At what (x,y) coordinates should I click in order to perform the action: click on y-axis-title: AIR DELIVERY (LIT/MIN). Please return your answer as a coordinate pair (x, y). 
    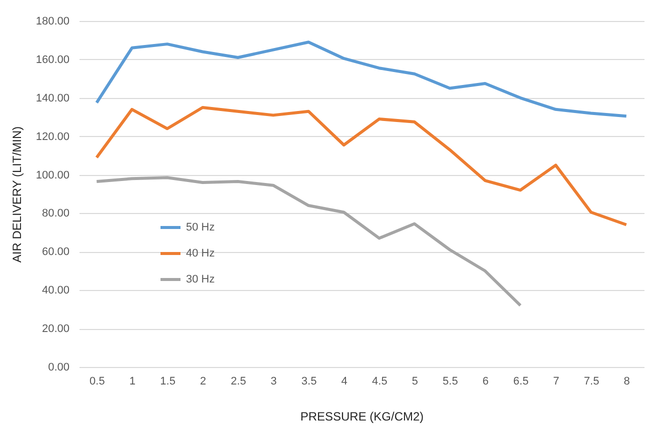
    Looking at the image, I should click on (17, 194).